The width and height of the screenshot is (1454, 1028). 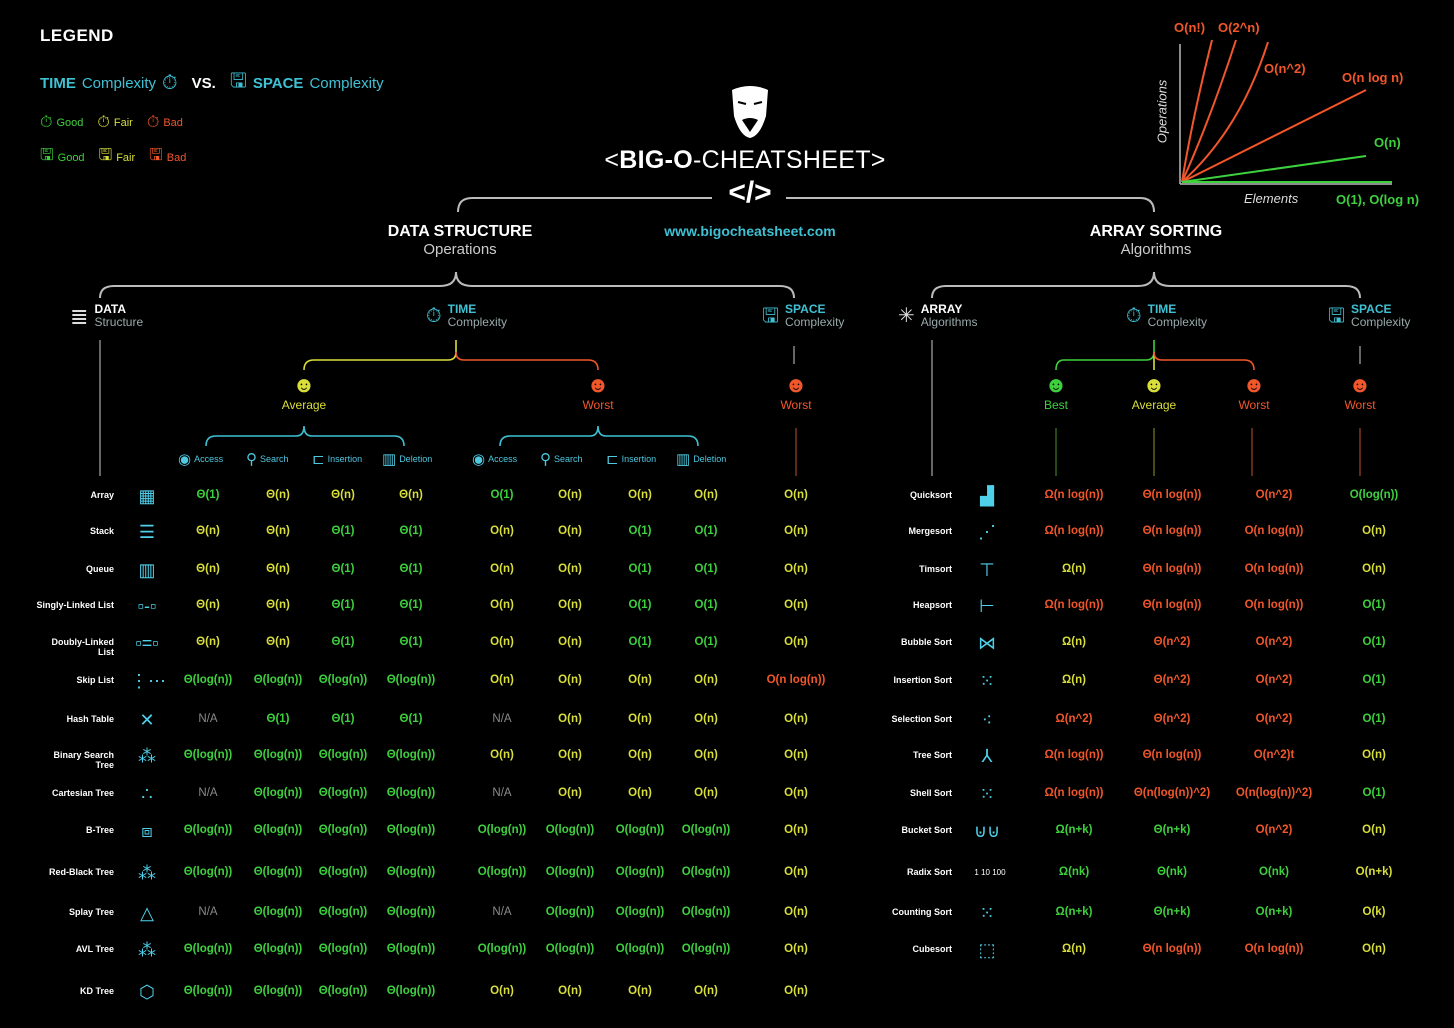 What do you see at coordinates (1190, 27) in the screenshot?
I see `graph-label-factorial: O(n!)` at bounding box center [1190, 27].